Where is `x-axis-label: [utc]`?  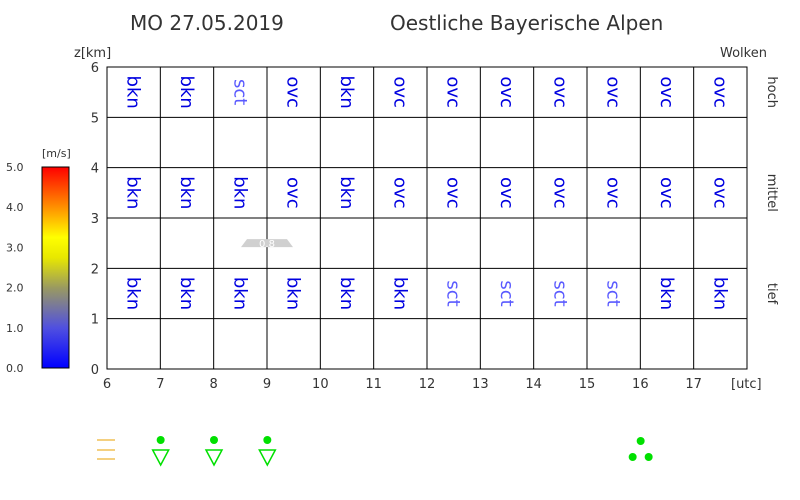
x-axis-label: [utc] is located at coordinates (746, 384).